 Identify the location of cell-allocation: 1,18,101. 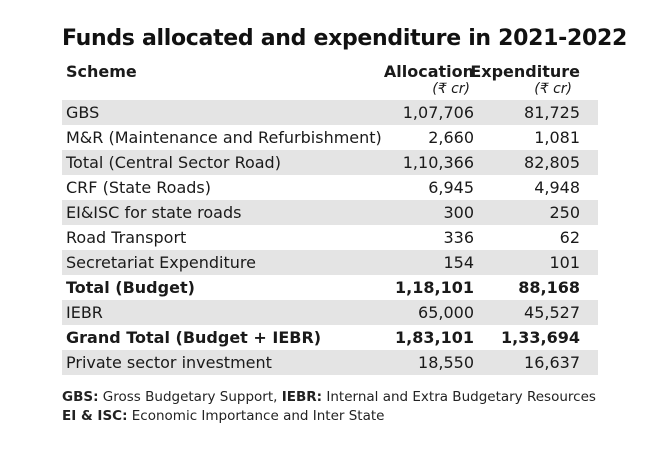
(434, 287).